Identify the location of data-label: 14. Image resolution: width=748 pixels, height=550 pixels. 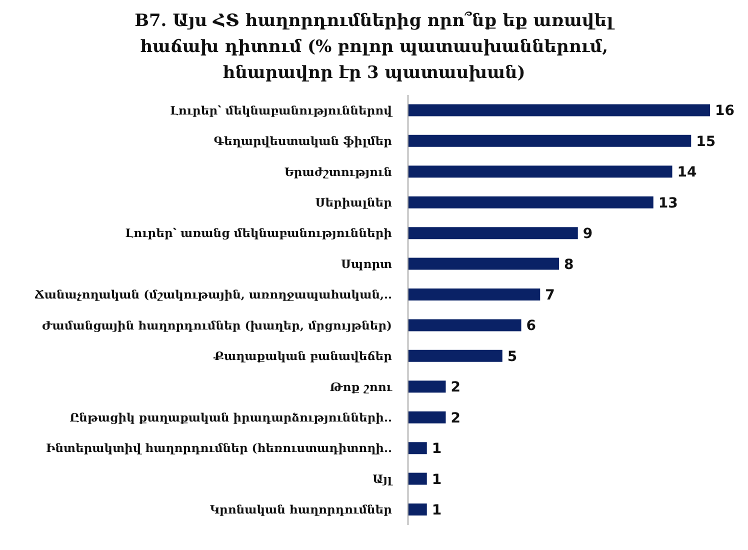
(687, 172).